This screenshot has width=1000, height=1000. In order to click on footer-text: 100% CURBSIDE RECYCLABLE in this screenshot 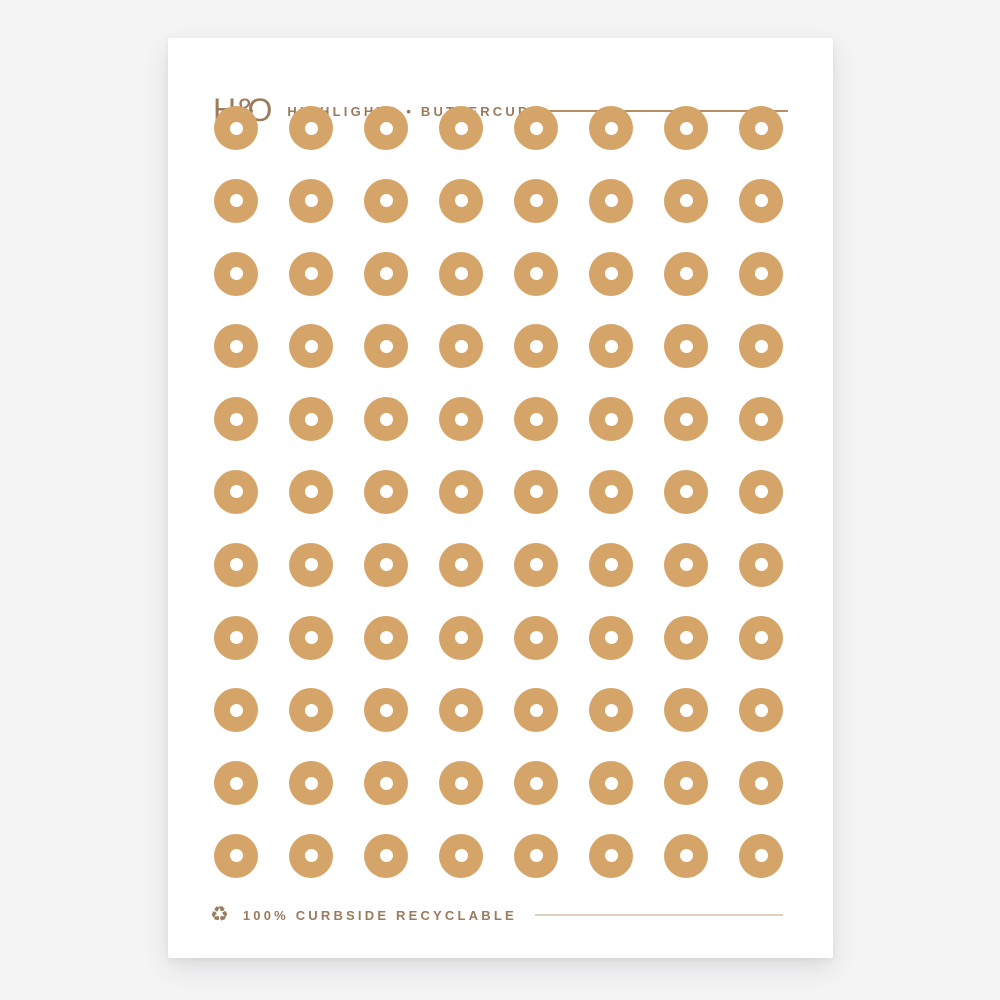, I will do `click(379, 915)`.